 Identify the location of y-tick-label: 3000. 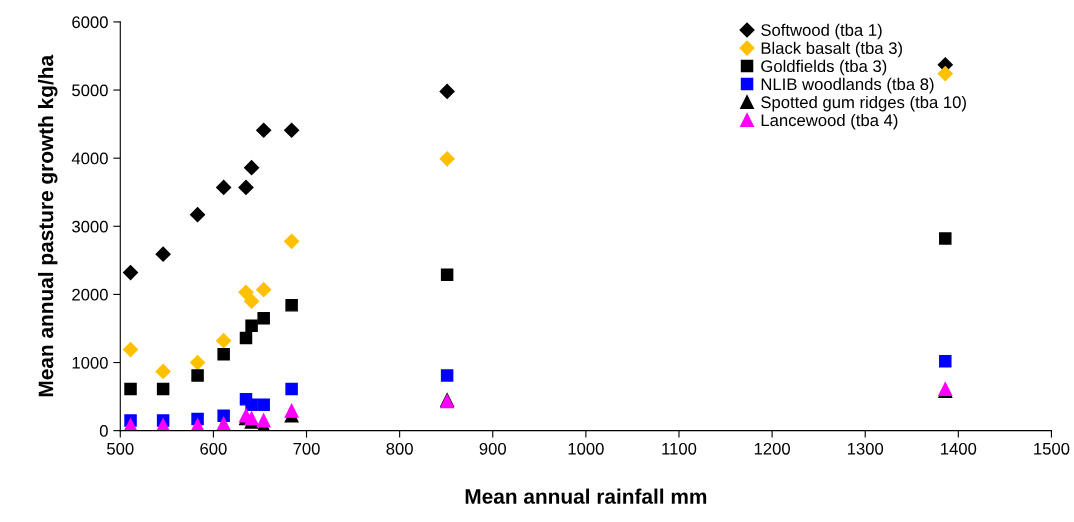
(90, 226).